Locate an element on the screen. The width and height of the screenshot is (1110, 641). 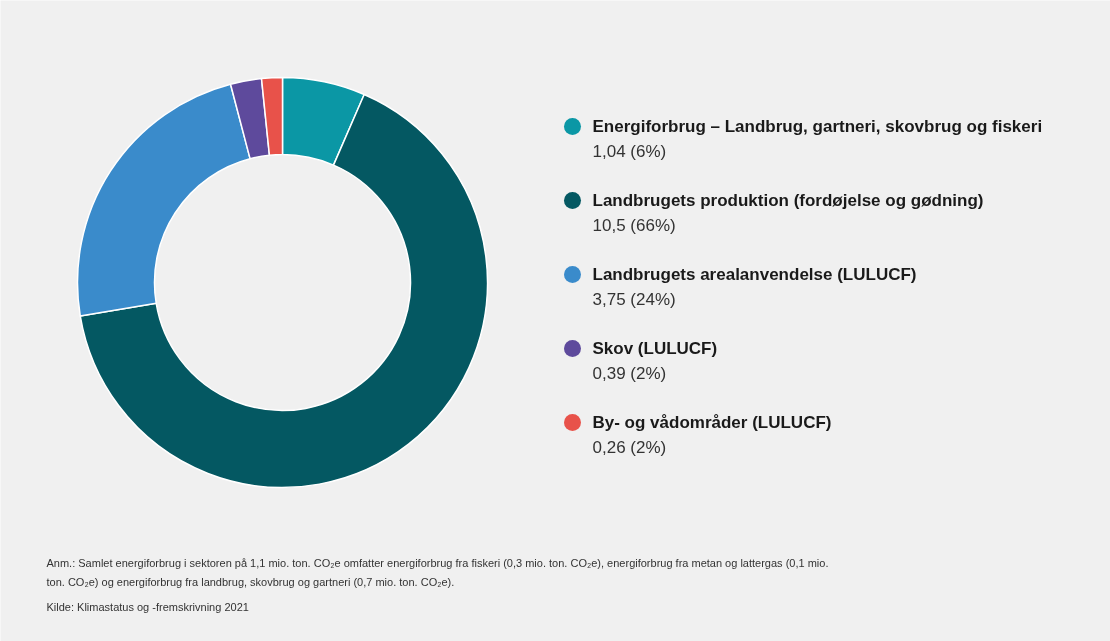
data-label: 0,26 (2%) is located at coordinates (629, 447).